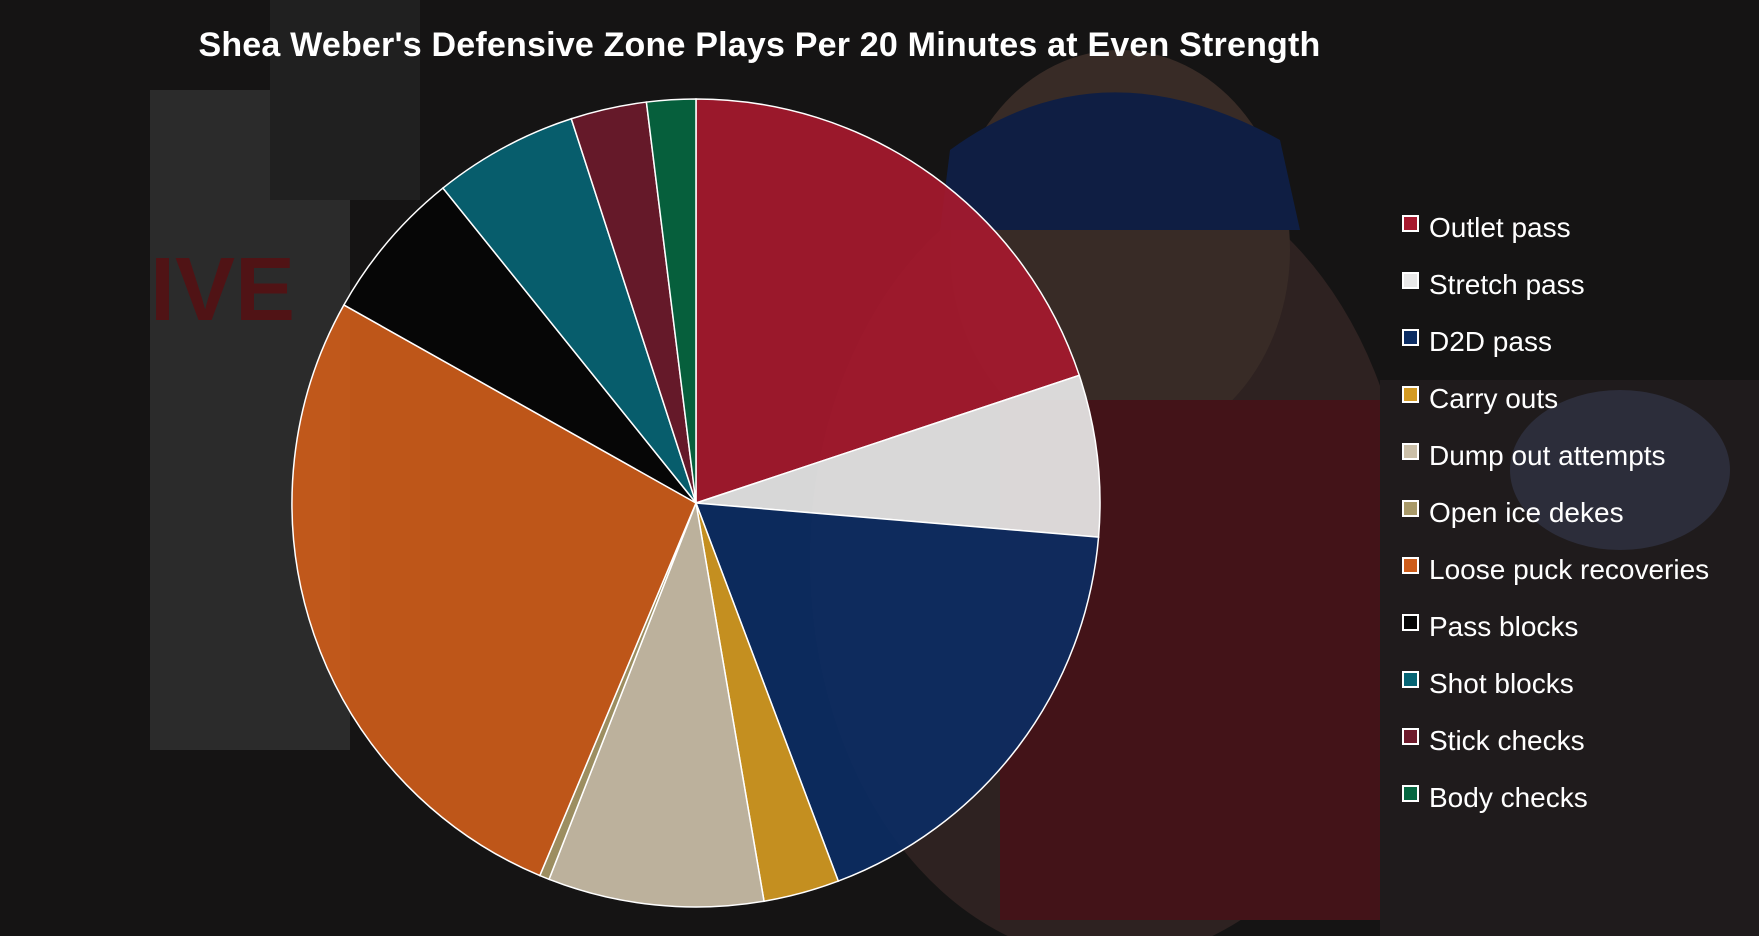 Image resolution: width=1759 pixels, height=936 pixels. Describe the element at coordinates (1526, 512) in the screenshot. I see `legend-label: Open ice dekes` at that location.